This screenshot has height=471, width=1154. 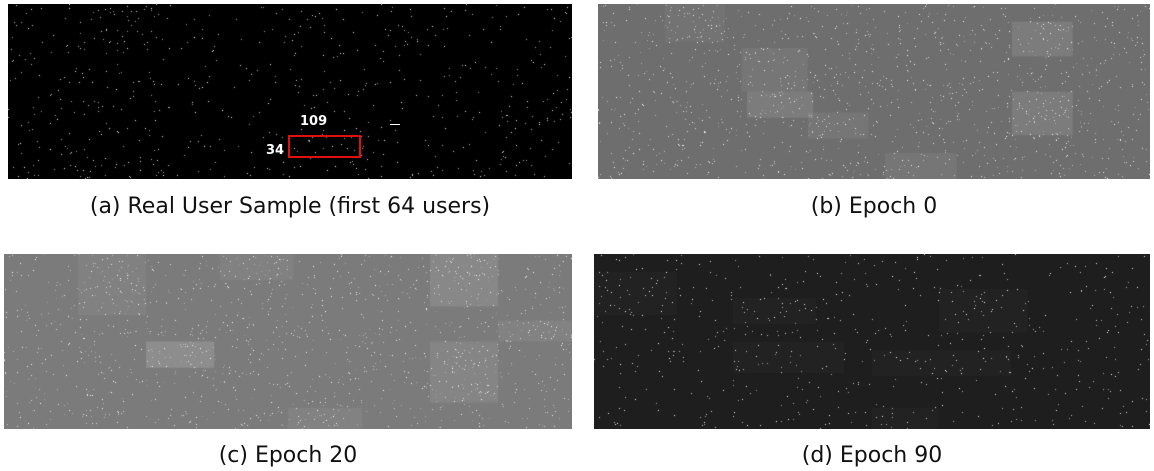 I want to click on annotation-row-label: 34, so click(x=275, y=150).